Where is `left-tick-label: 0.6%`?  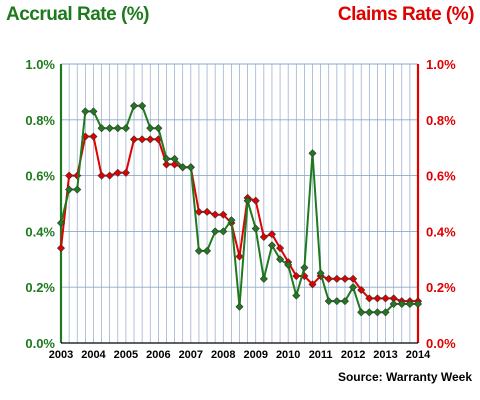
left-tick-label: 0.6% is located at coordinates (40, 176).